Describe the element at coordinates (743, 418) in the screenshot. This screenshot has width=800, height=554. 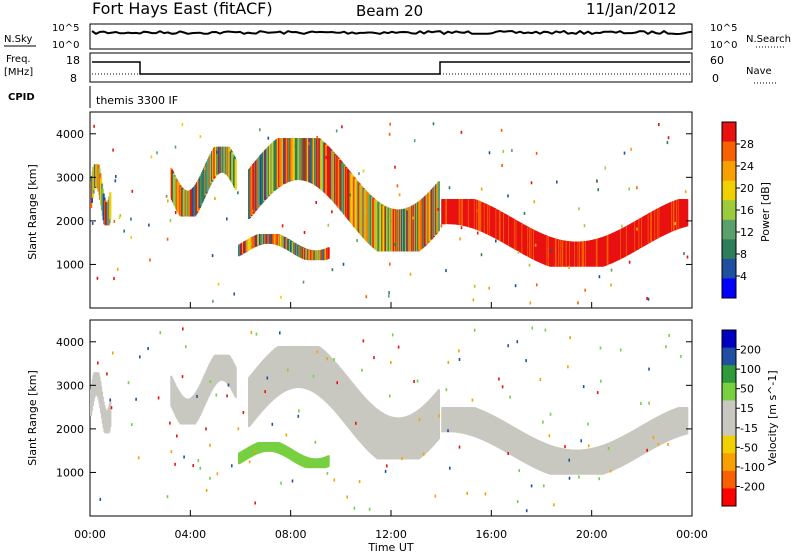
I see `velocity-colorbar: 200 100 50 15 -15 -50 -100 -200` at that location.